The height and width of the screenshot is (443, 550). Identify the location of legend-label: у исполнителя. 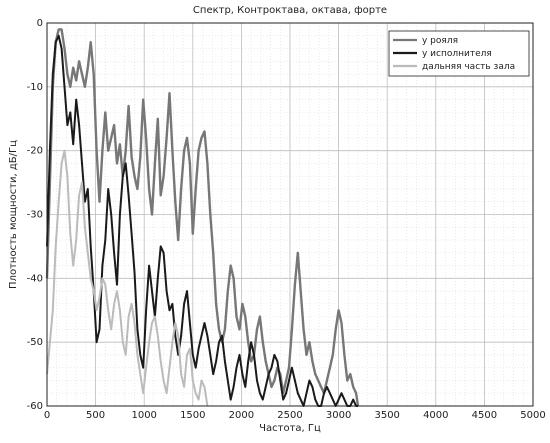
(457, 54).